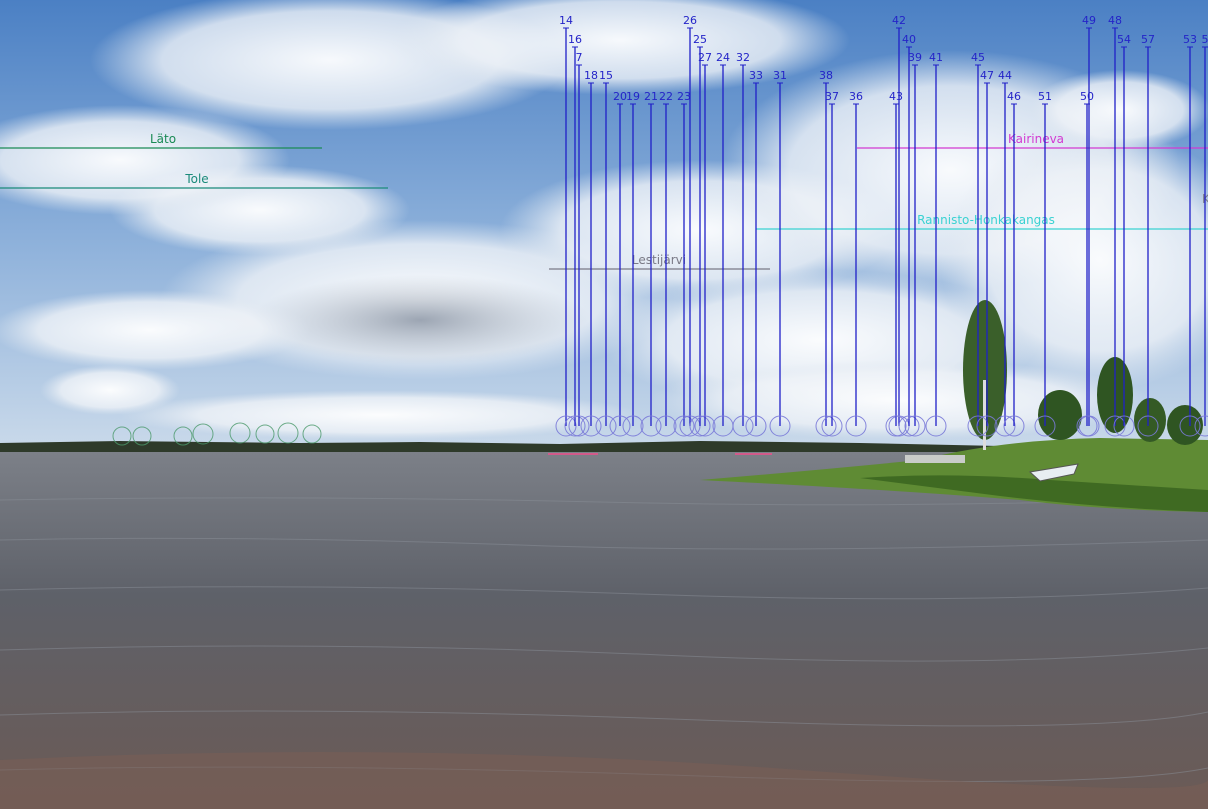 Image resolution: width=1208 pixels, height=809 pixels. Describe the element at coordinates (604, 780) in the screenshot. I see `shallow-shore` at that location.